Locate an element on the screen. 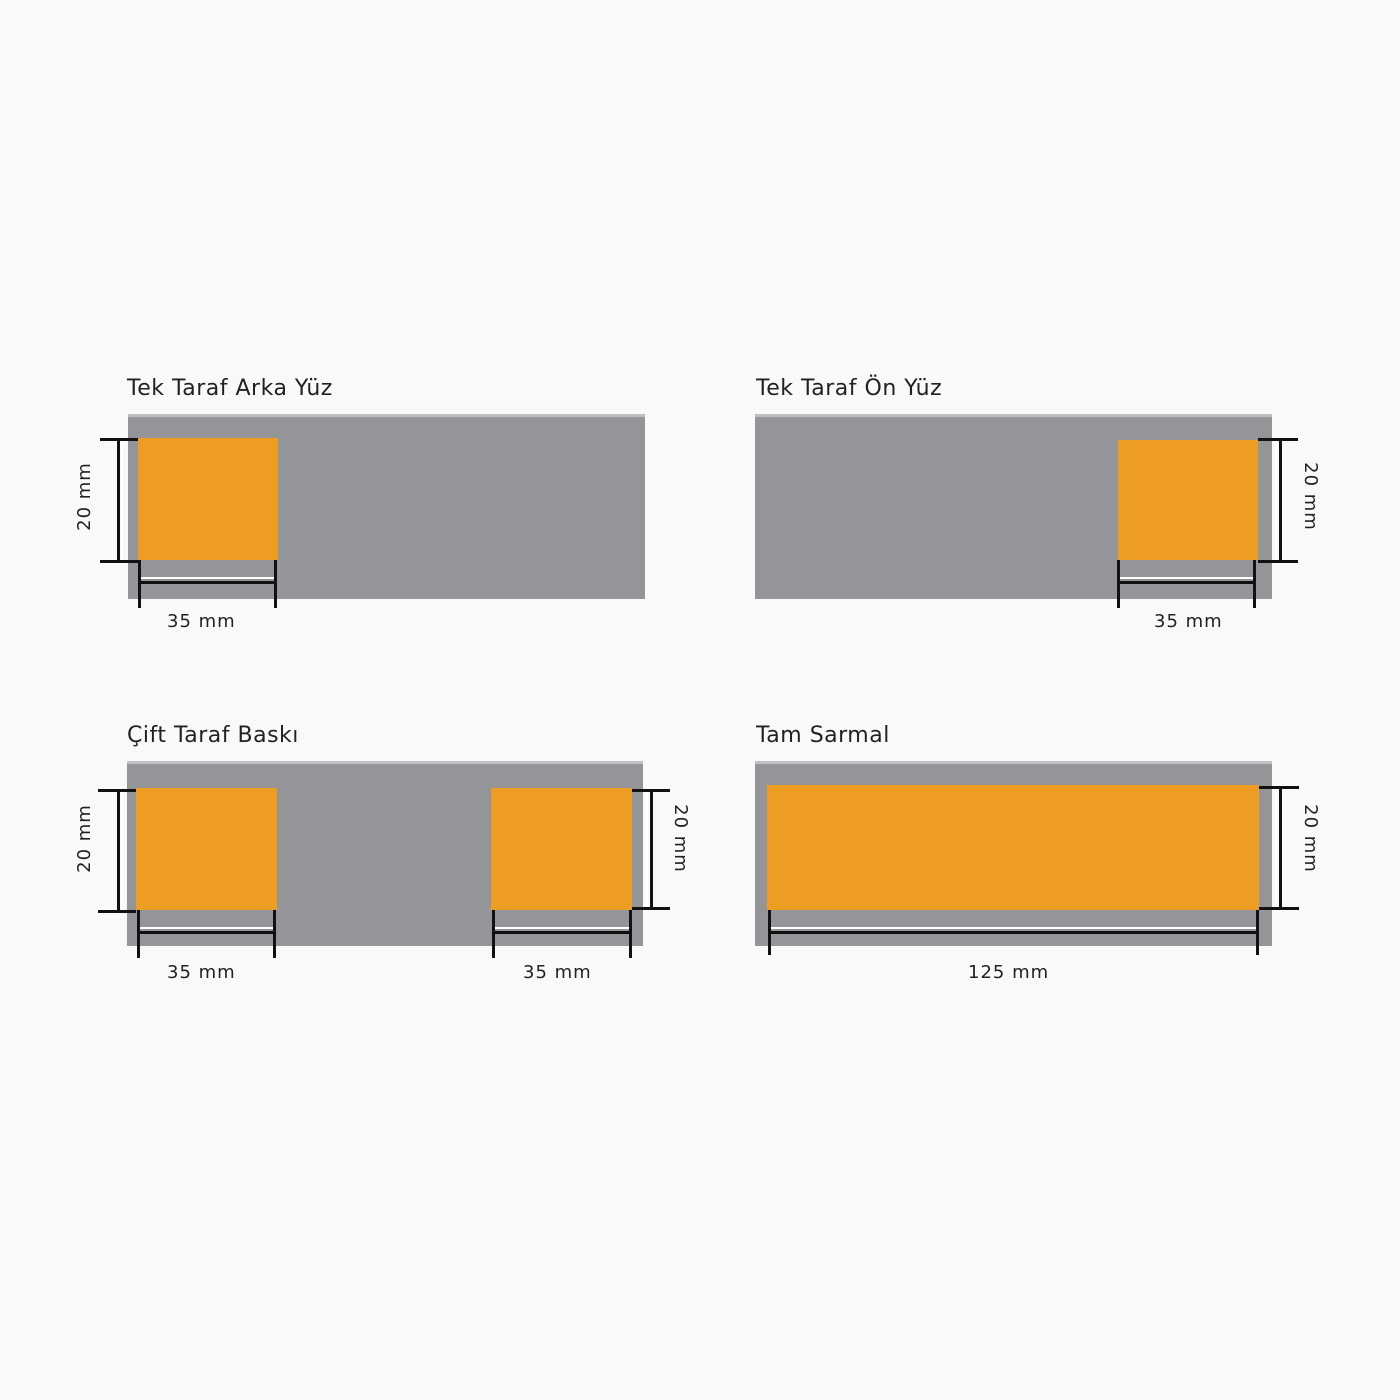 The height and width of the screenshot is (1400, 1400). height-label-double-left: 20 mm is located at coordinates (84, 838).